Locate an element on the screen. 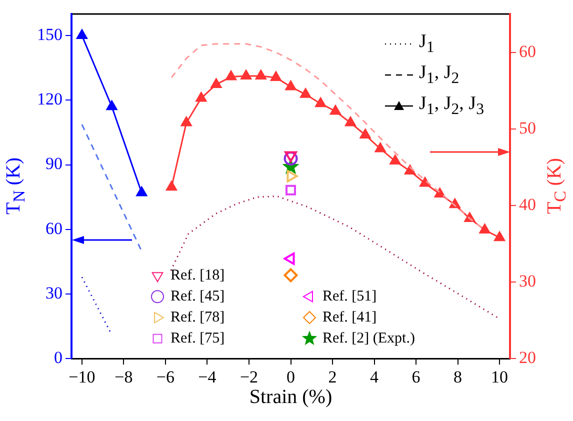 The height and width of the screenshot is (421, 573). x-tick-label: 2 is located at coordinates (332, 376).